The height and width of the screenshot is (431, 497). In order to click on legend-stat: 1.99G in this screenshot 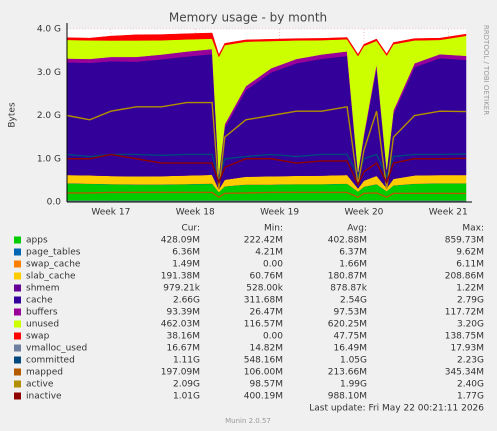, I will do `click(353, 385)`.